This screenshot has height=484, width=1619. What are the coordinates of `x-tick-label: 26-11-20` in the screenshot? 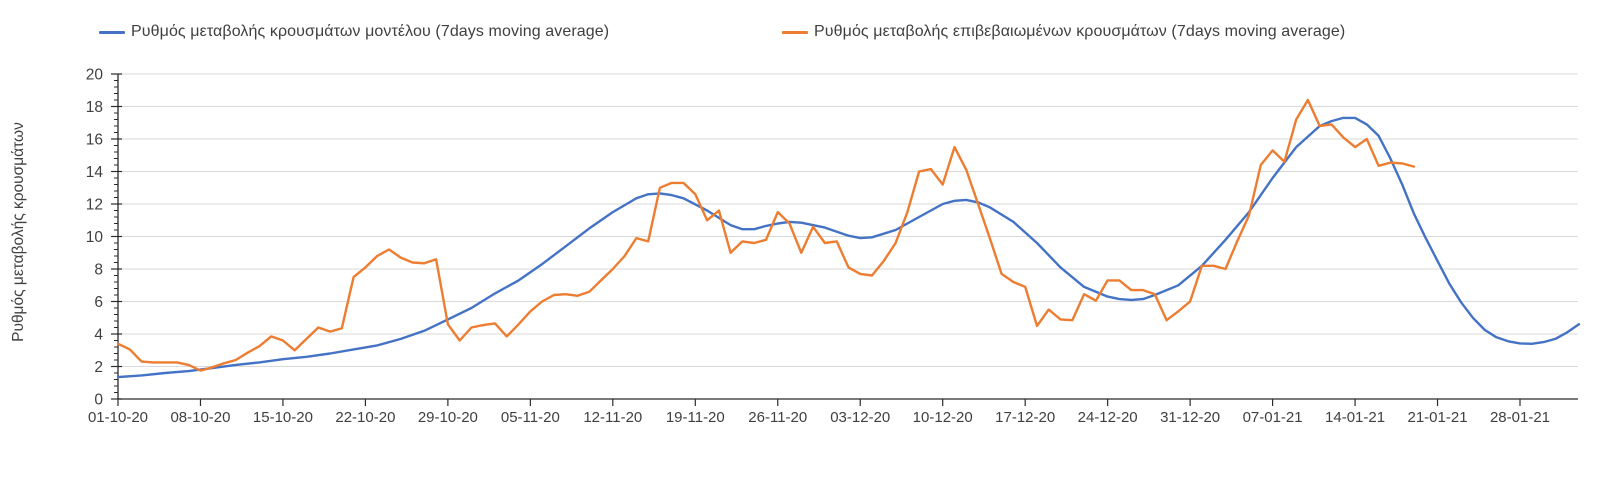 It's located at (777, 417).